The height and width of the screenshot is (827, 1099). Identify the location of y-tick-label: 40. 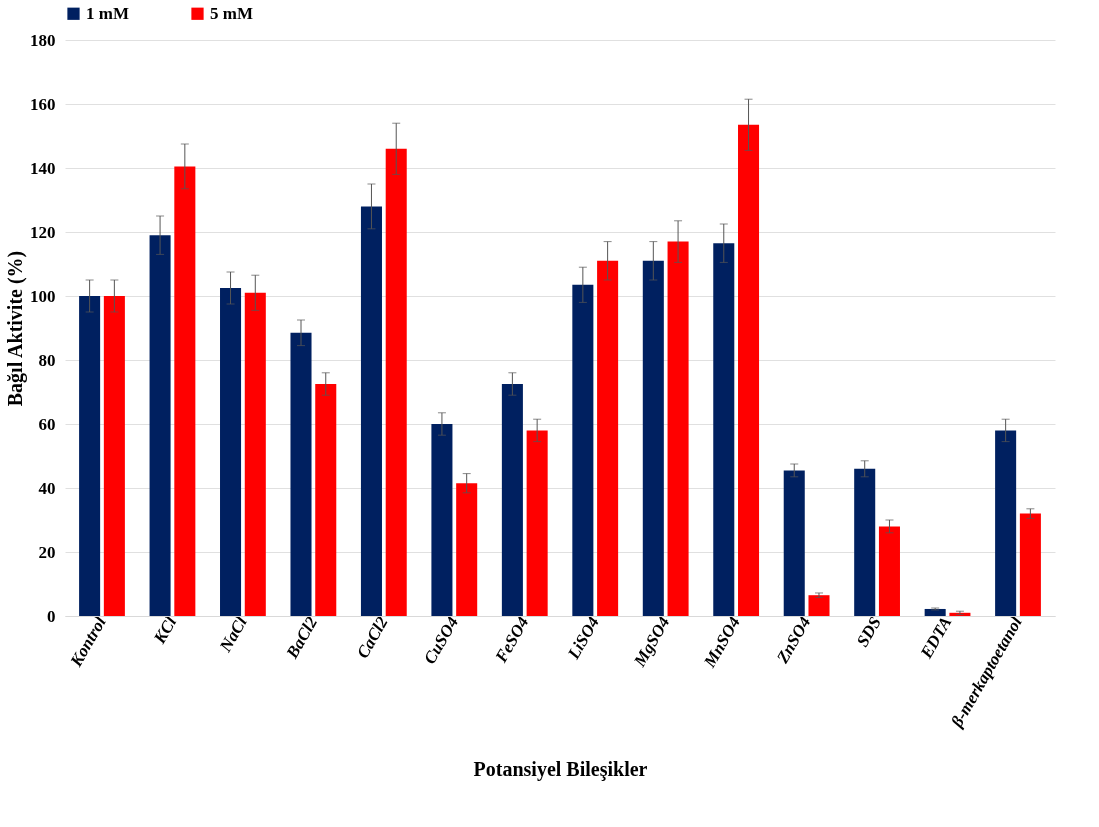
(47, 488).